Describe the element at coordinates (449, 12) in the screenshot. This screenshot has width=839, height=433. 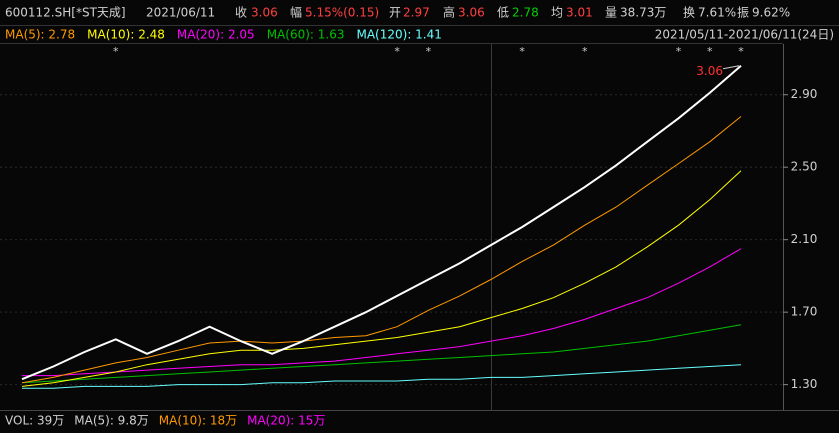
I see `header-item: 高` at that location.